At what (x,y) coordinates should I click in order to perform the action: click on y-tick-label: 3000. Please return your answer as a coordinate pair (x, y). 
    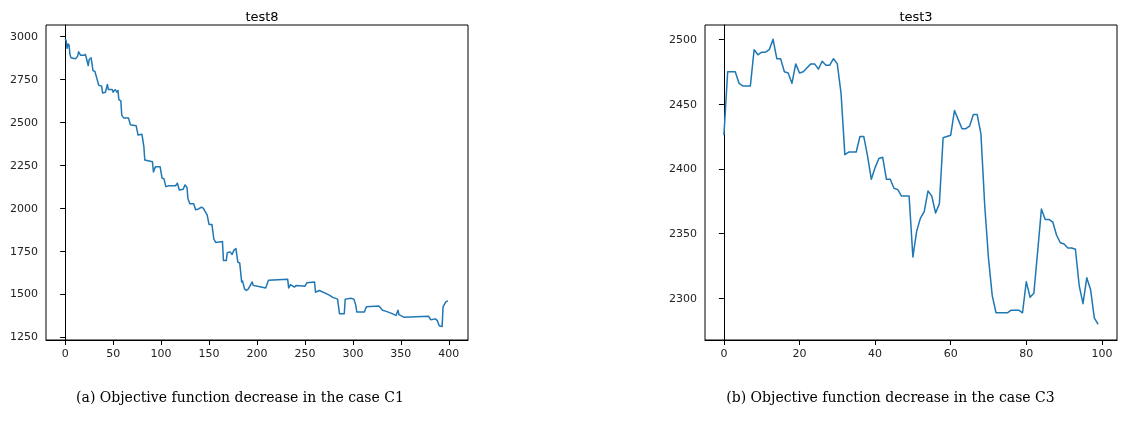
    Looking at the image, I should click on (24, 36).